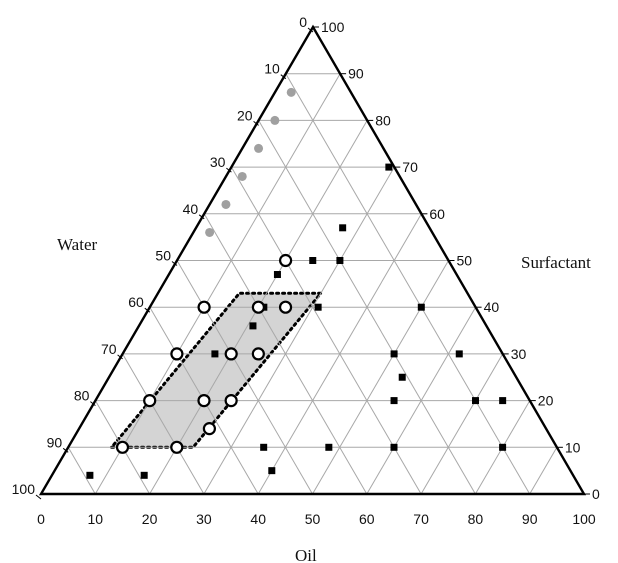 The width and height of the screenshot is (618, 563). Describe the element at coordinates (421, 519) in the screenshot. I see `tick-oil-70: 70` at that location.